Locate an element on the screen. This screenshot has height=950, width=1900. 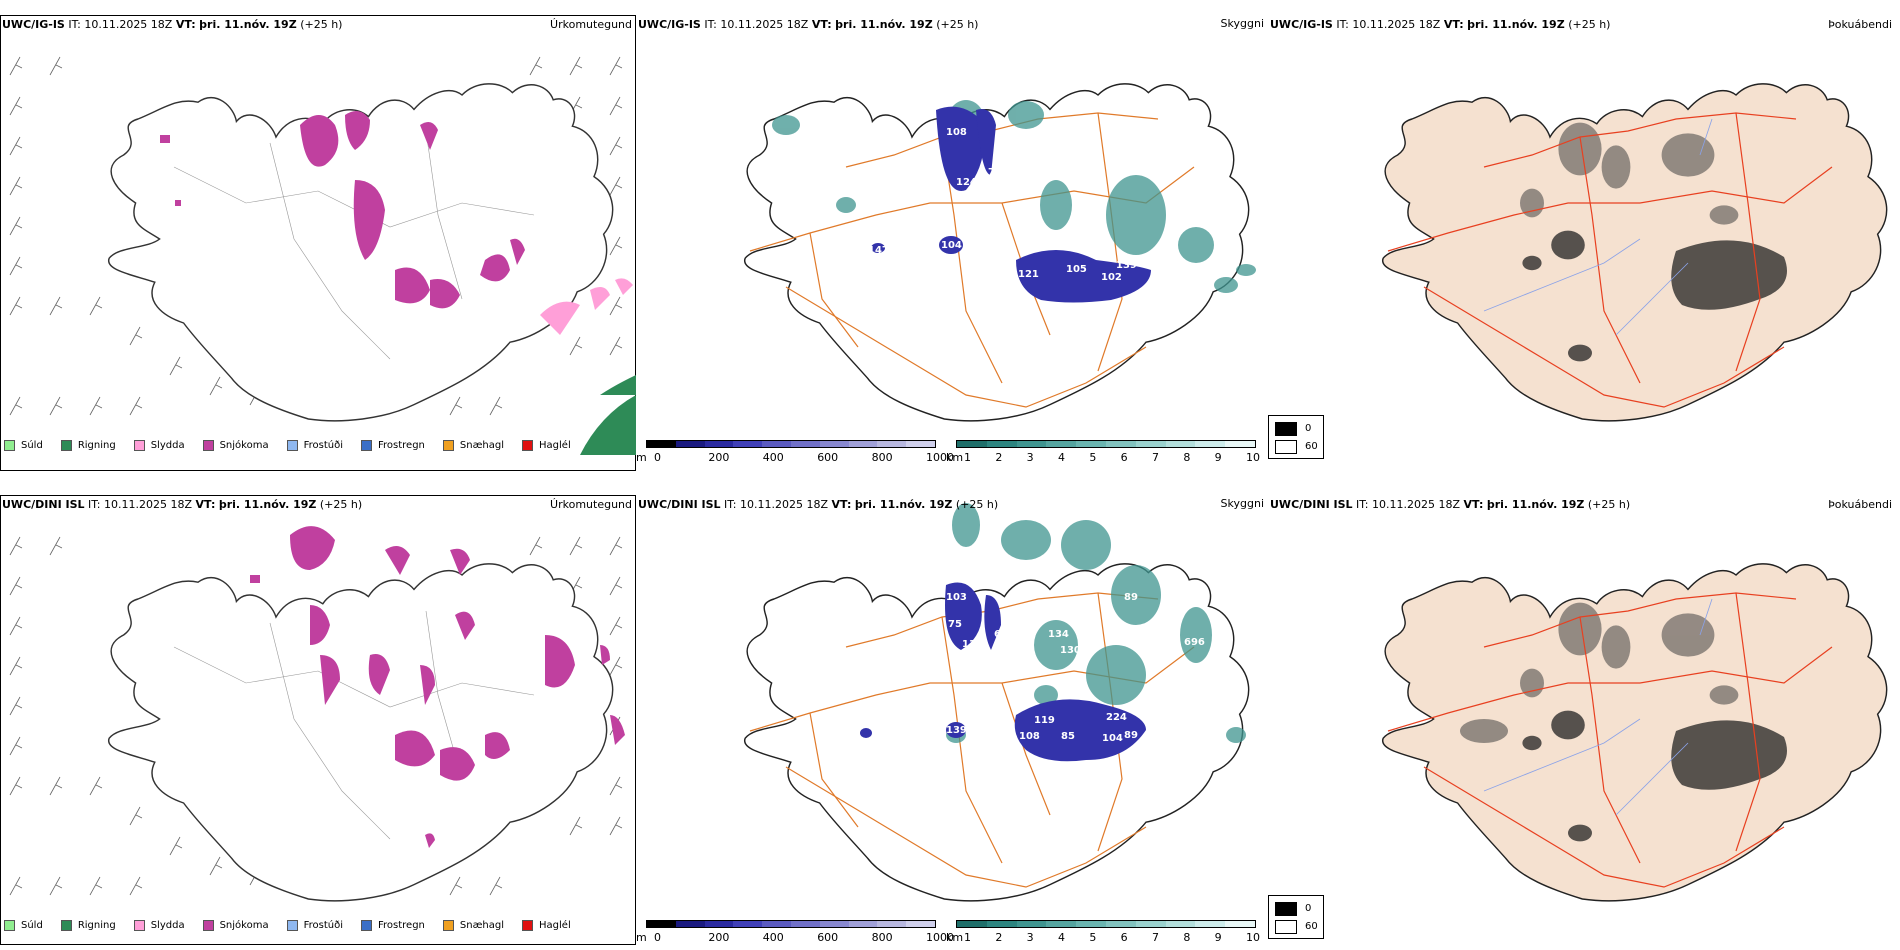
wind-label: 136 is located at coordinates (972, 644).